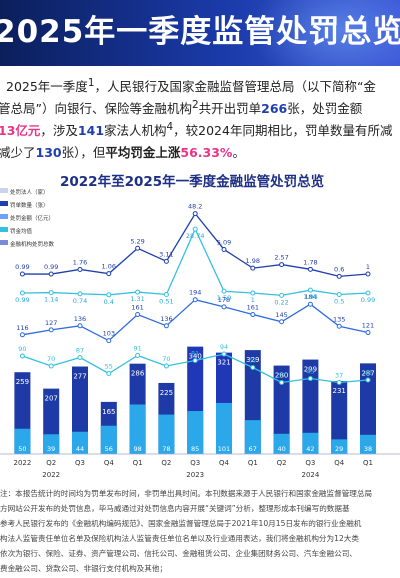 The width and height of the screenshot is (400, 578). I want to click on series-avg-line-label: 81, so click(195, 354).